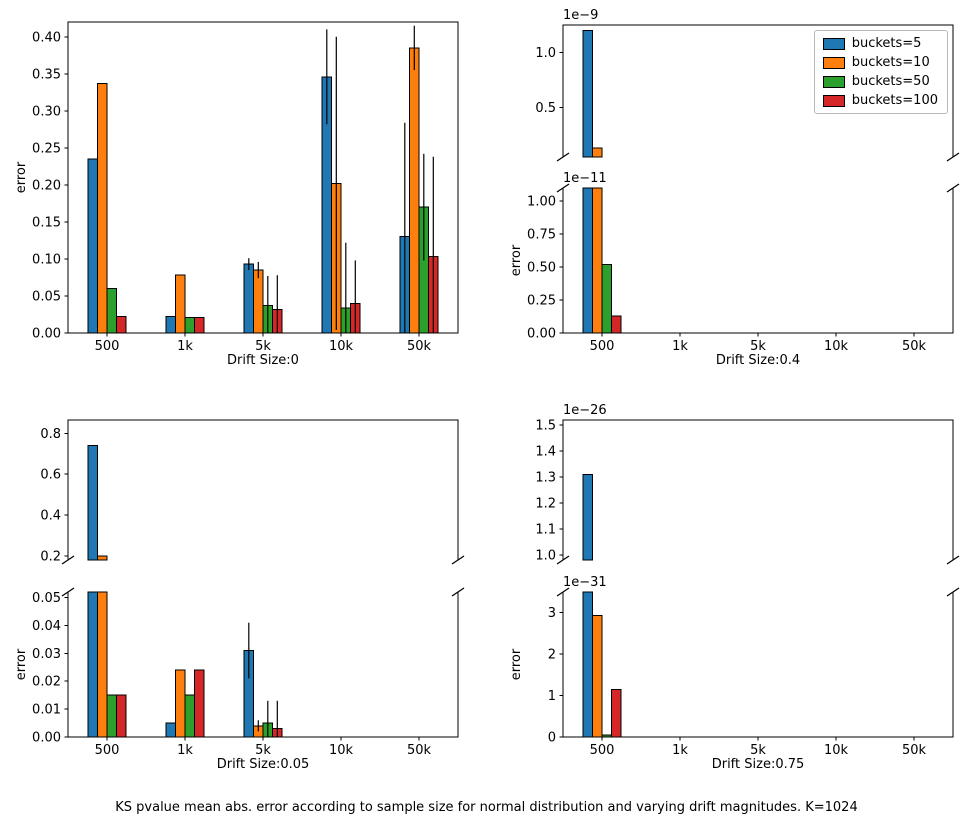 Image resolution: width=973 pixels, height=834 pixels. Describe the element at coordinates (758, 764) in the screenshot. I see `x-axis-label: Drift Size:0.75` at that location.